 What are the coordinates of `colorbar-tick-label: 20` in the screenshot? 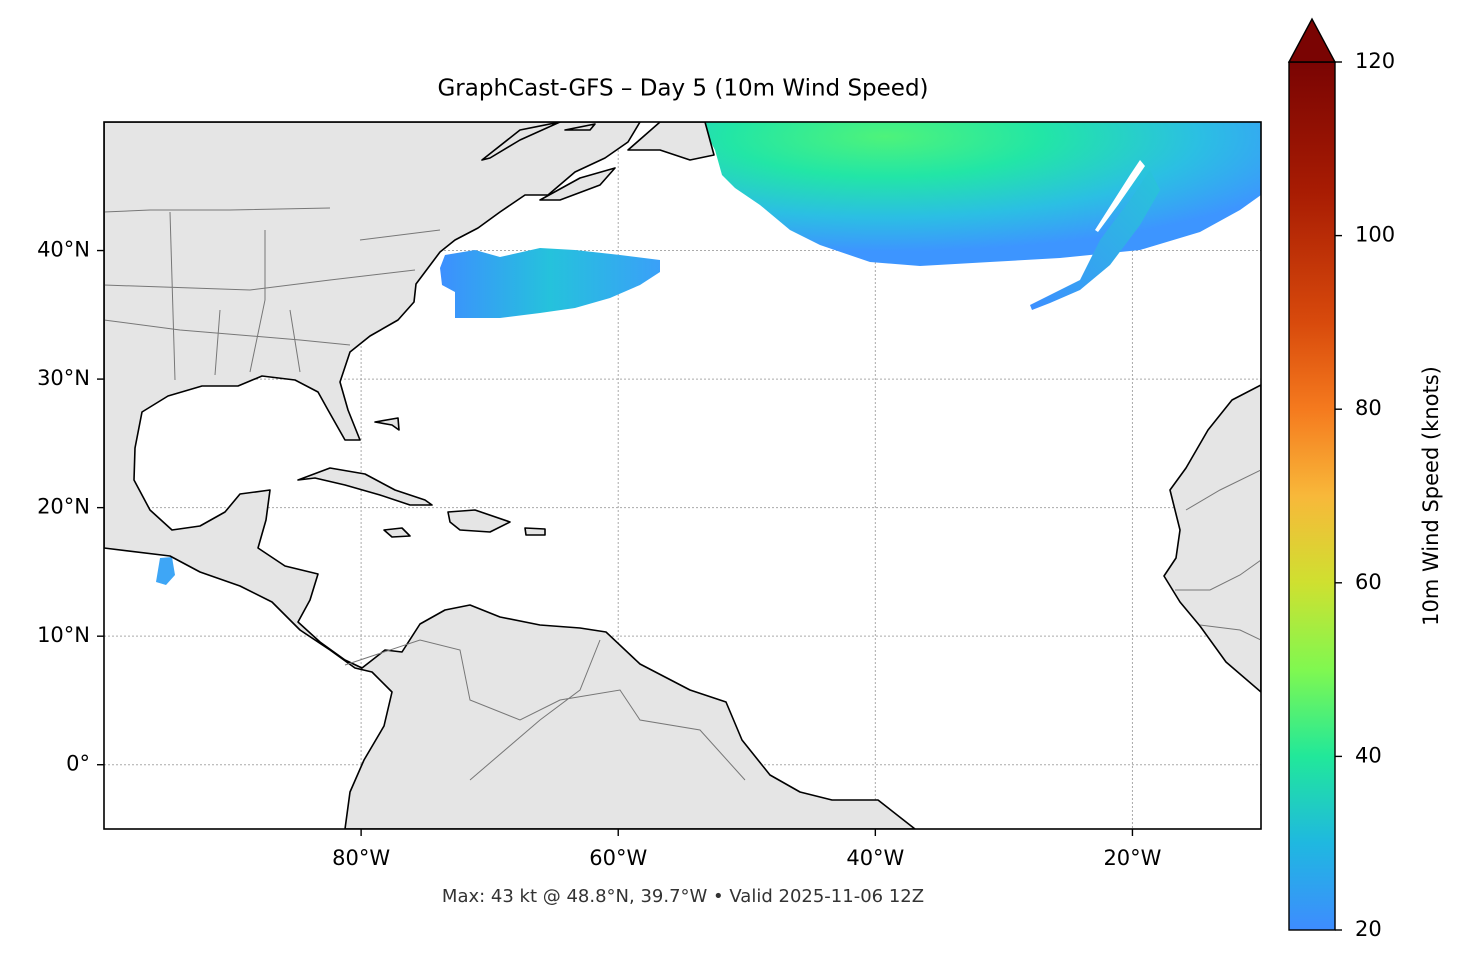 It's located at (1368, 929).